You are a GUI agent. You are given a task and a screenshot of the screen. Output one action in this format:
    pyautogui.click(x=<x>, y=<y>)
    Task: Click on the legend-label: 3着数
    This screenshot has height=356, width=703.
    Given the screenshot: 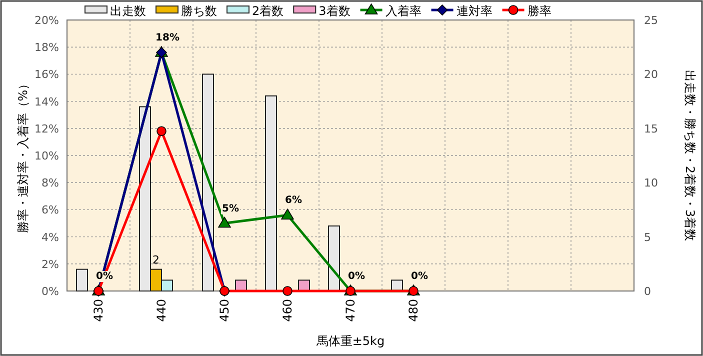 What is the action you would take?
    pyautogui.click(x=334, y=11)
    